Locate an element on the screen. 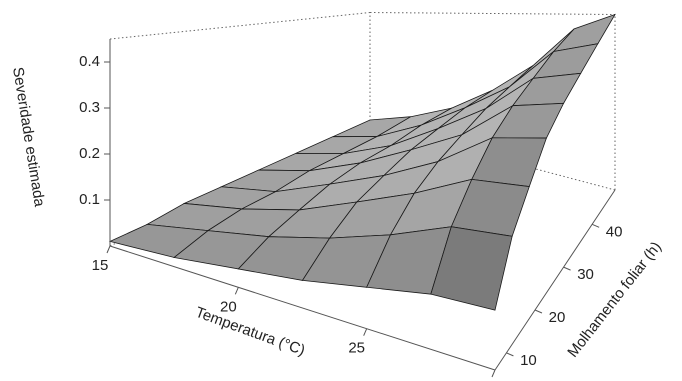 This screenshot has height=381, width=682. y-axis-label: Molhamento foliar (h) is located at coordinates (614, 300).